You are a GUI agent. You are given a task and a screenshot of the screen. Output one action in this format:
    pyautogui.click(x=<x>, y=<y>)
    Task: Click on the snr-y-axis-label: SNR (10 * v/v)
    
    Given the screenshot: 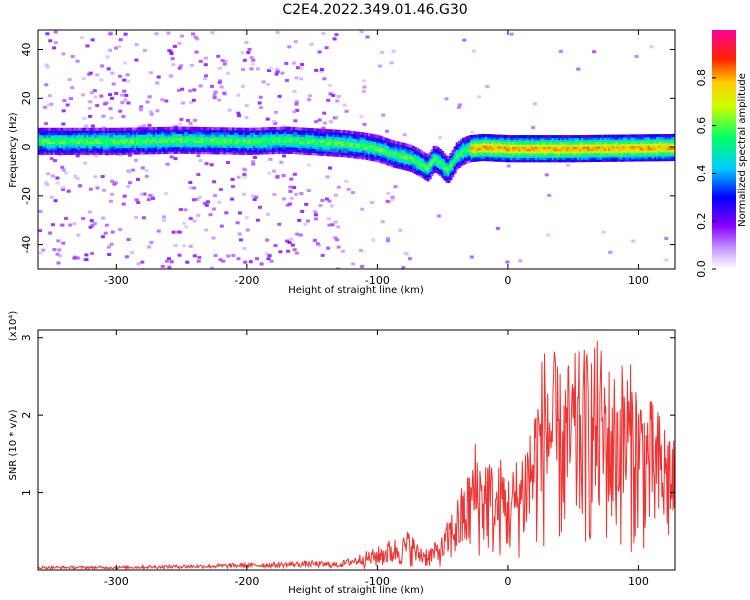 What is the action you would take?
    pyautogui.click(x=13, y=444)
    